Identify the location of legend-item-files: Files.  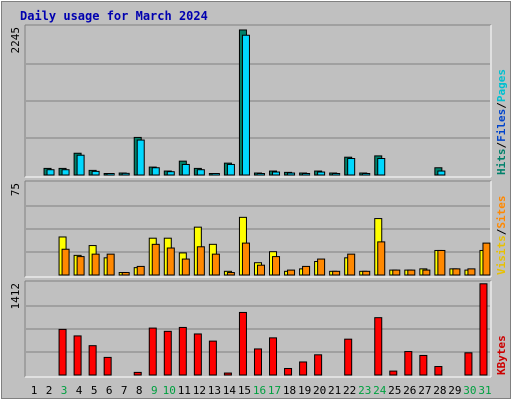
(501, 125).